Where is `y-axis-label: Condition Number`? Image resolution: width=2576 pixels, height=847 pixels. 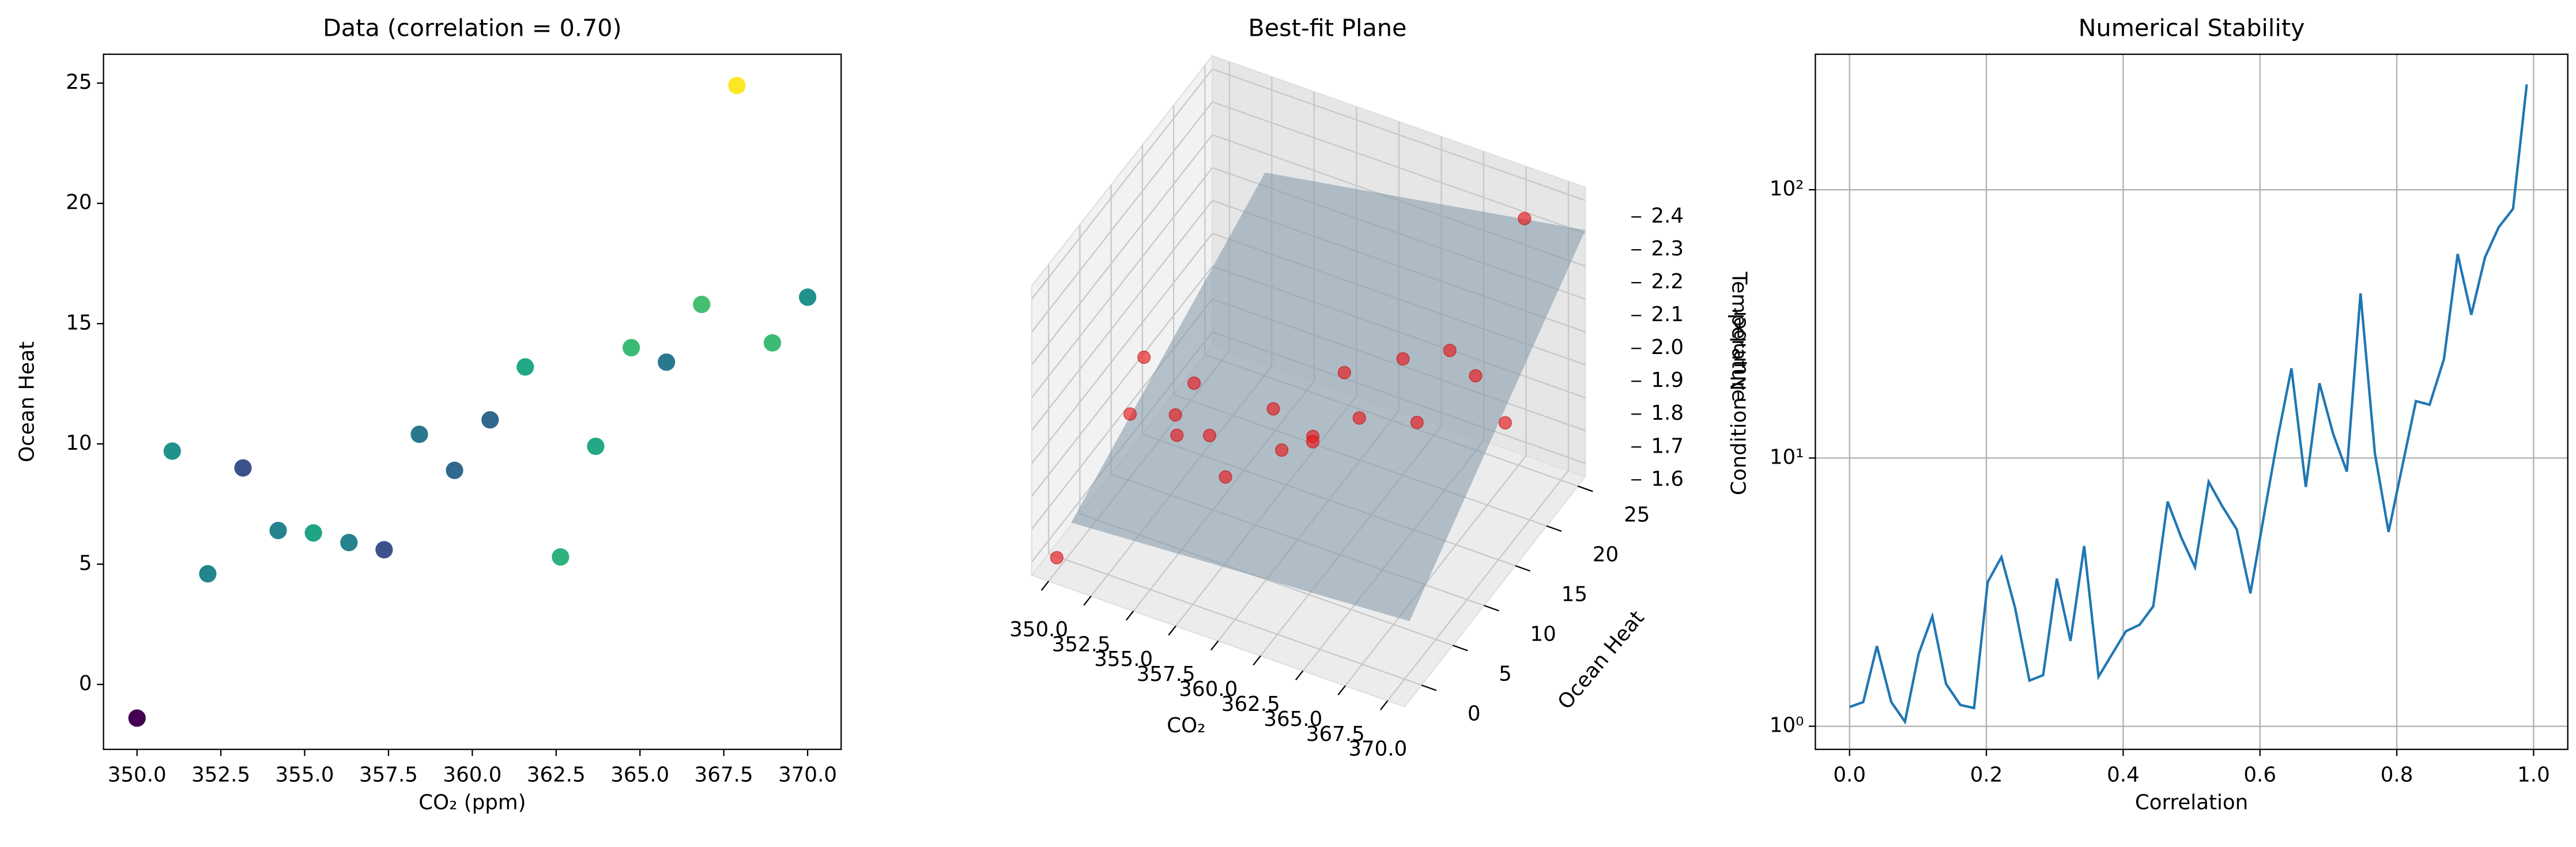 y-axis-label: Condition Number is located at coordinates (1739, 401).